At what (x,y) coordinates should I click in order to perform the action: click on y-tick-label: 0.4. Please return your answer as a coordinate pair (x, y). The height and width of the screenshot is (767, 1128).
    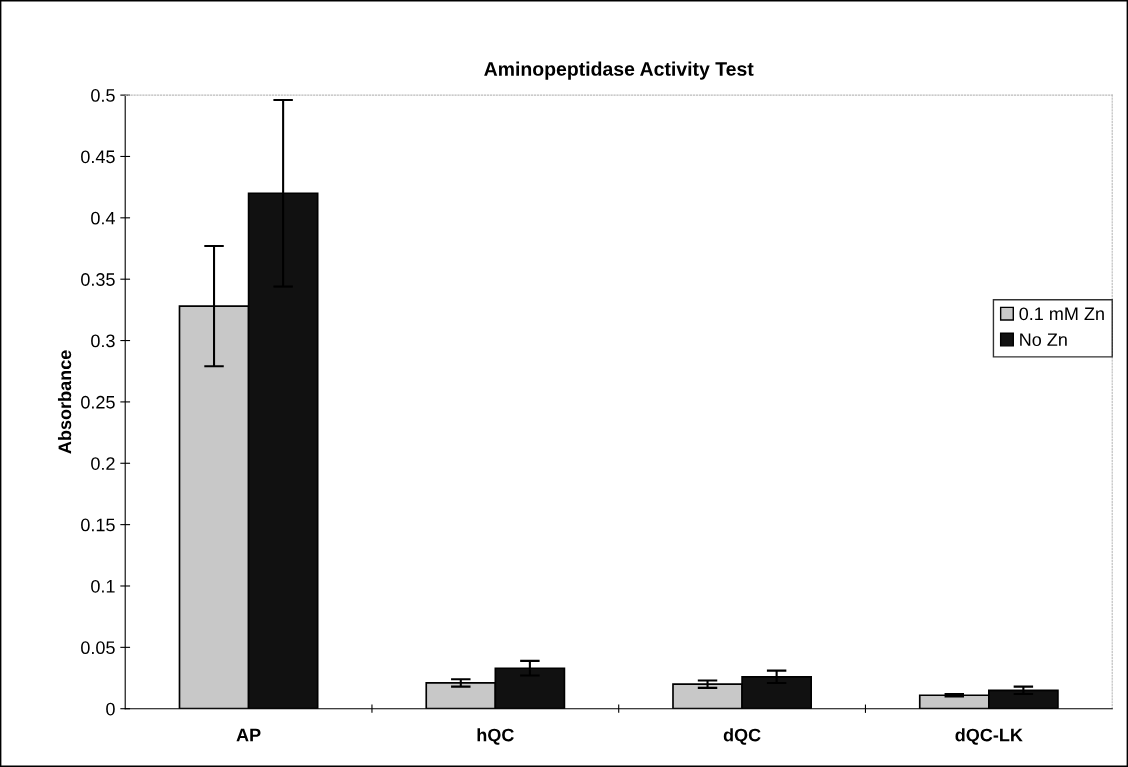
    Looking at the image, I should click on (103, 218).